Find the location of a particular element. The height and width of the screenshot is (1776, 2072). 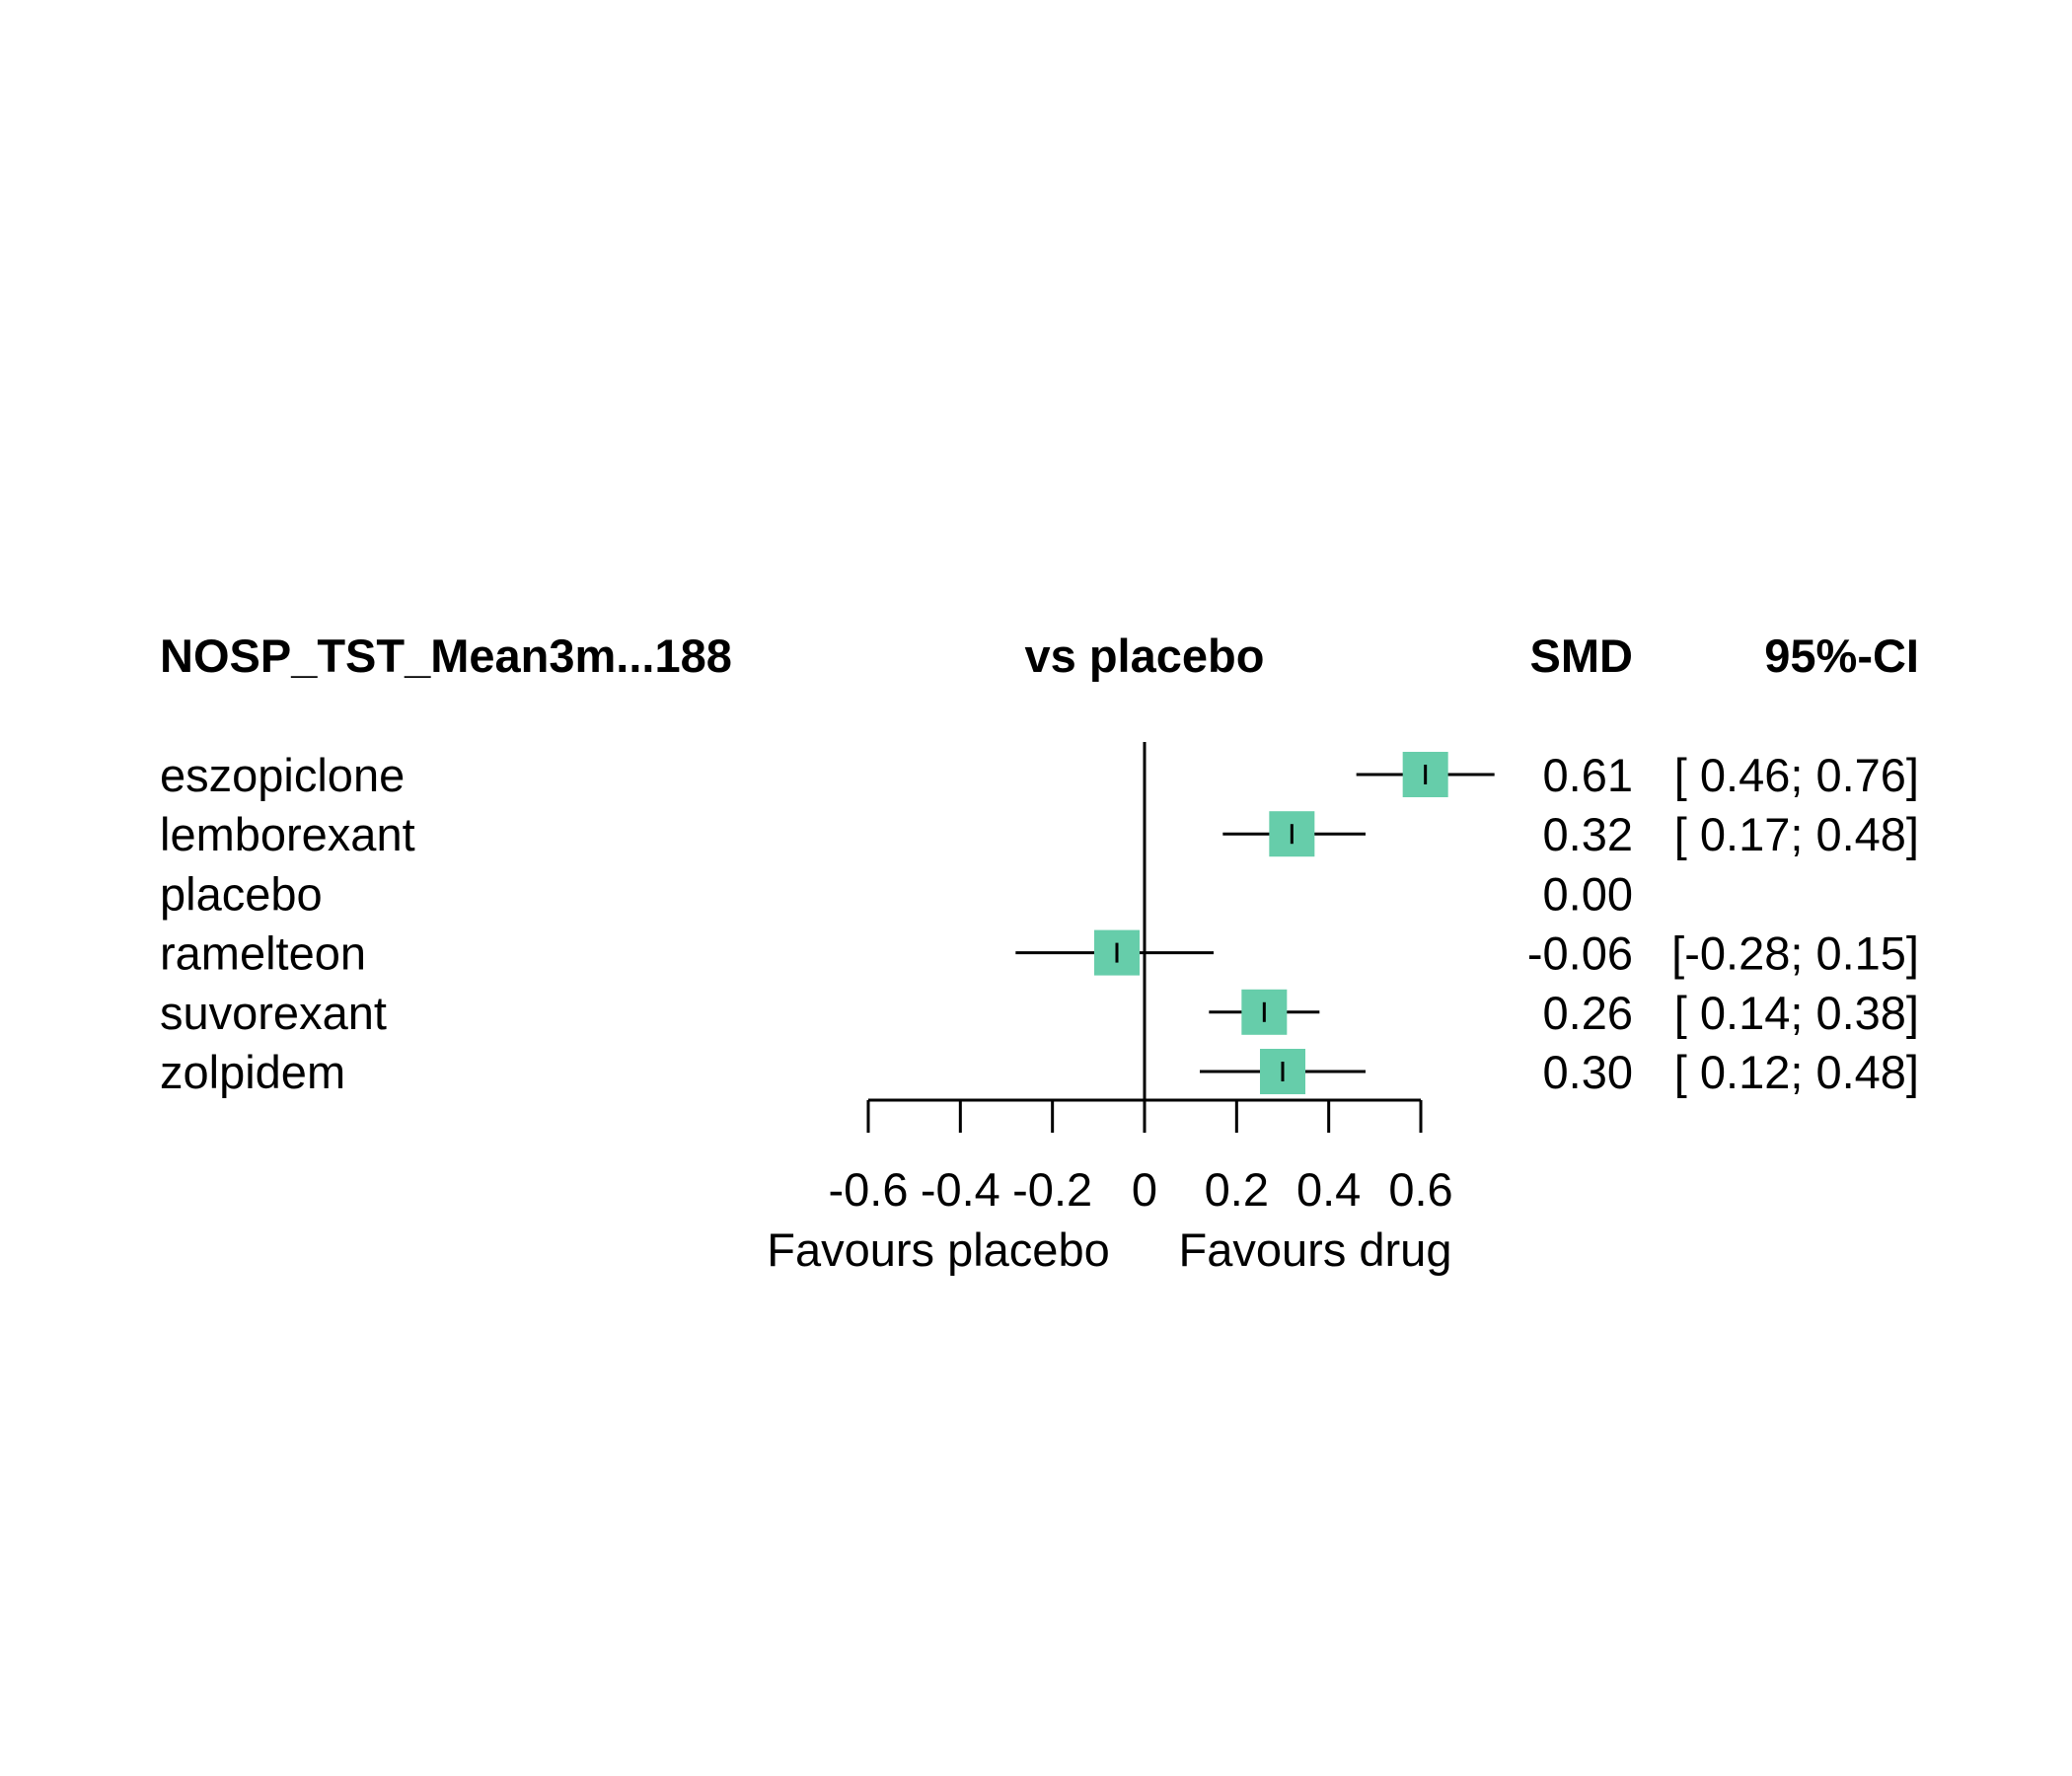

forest-row-eszopiclone: eszopiclone 0.61 [ 0.46; 0.76] is located at coordinates (1039, 775).